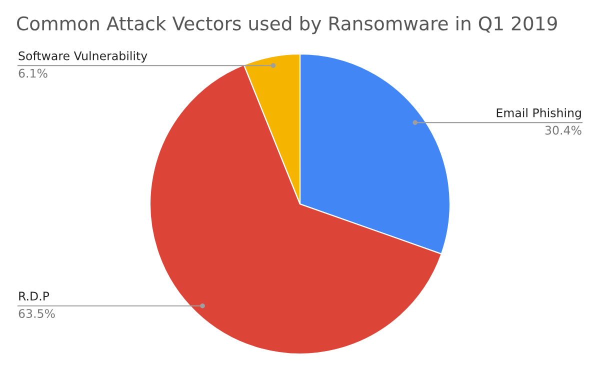 The height and width of the screenshot is (371, 600). Describe the element at coordinates (33, 73) in the screenshot. I see `data-label: 6.1%` at that location.